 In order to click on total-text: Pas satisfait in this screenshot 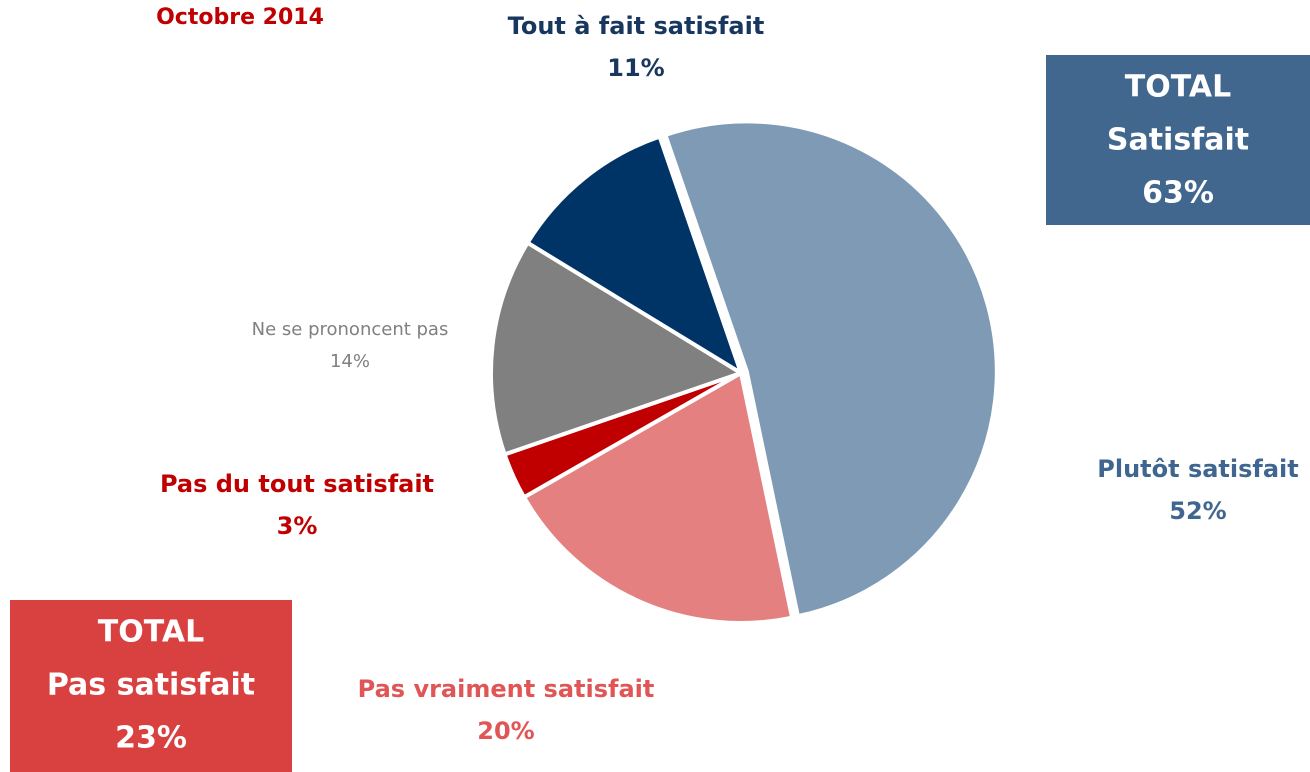, I will do `click(151, 685)`.